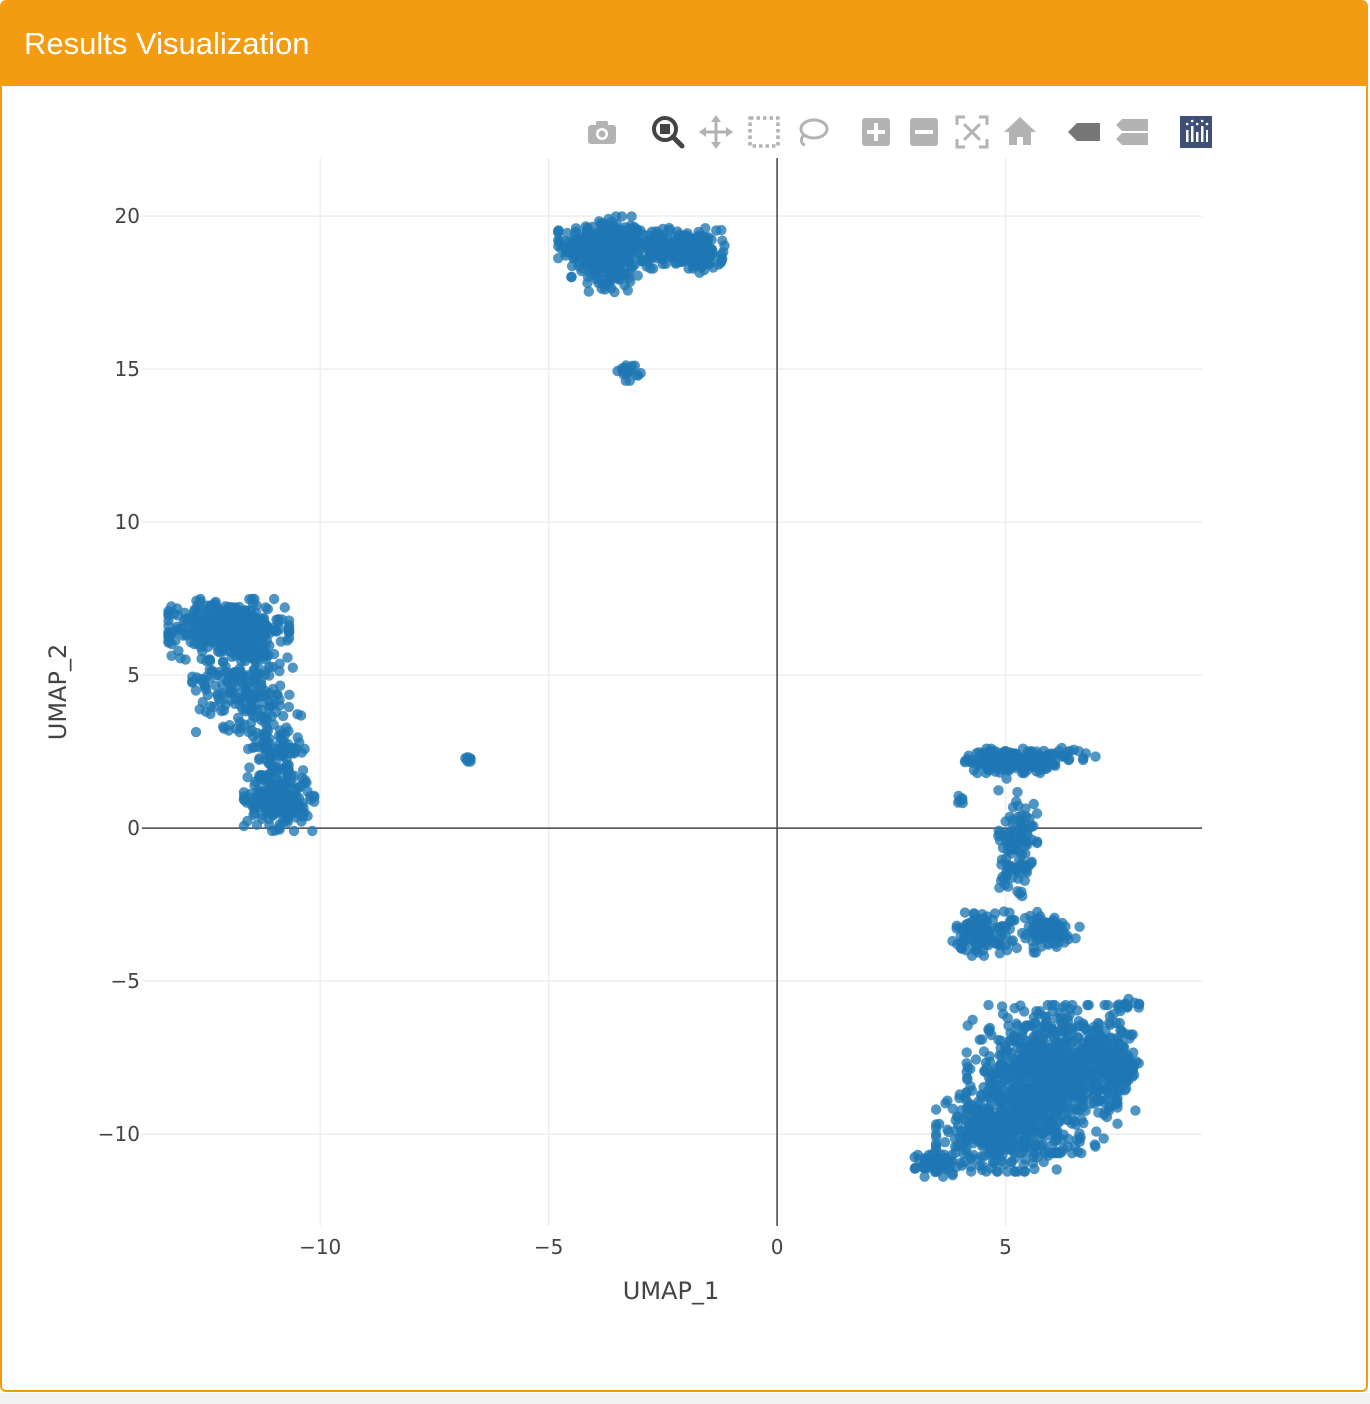 The height and width of the screenshot is (1404, 1370). Describe the element at coordinates (876, 132) in the screenshot. I see `zoom-in-icon` at that location.